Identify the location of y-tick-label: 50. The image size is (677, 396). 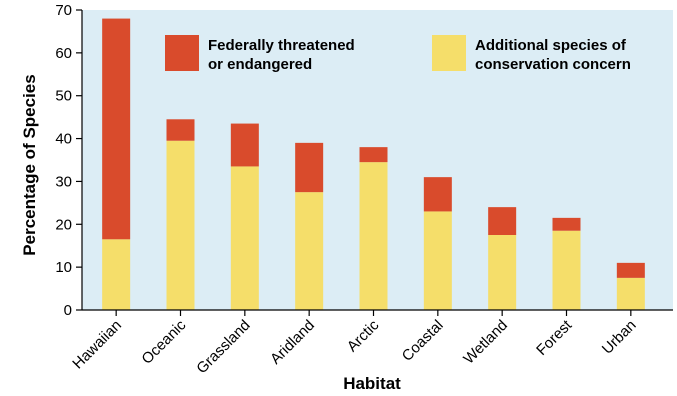
(63, 96).